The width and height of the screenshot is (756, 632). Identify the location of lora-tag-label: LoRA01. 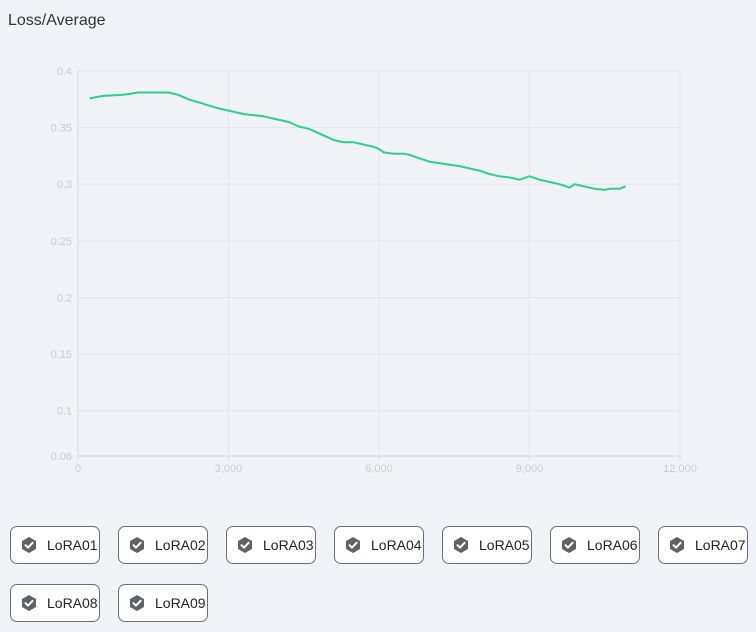
(72, 545).